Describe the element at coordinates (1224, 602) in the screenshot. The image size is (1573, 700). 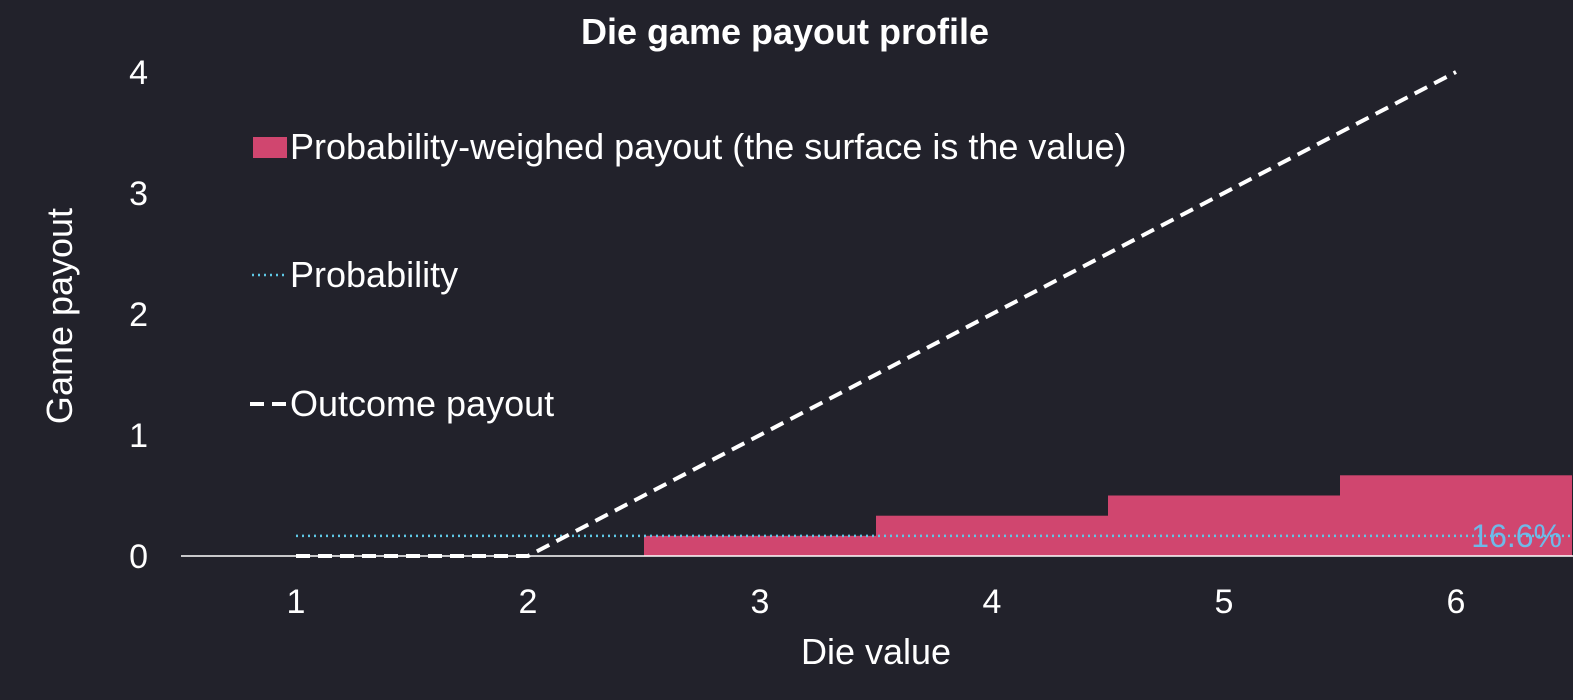
I see `x-tick-label: 5` at that location.